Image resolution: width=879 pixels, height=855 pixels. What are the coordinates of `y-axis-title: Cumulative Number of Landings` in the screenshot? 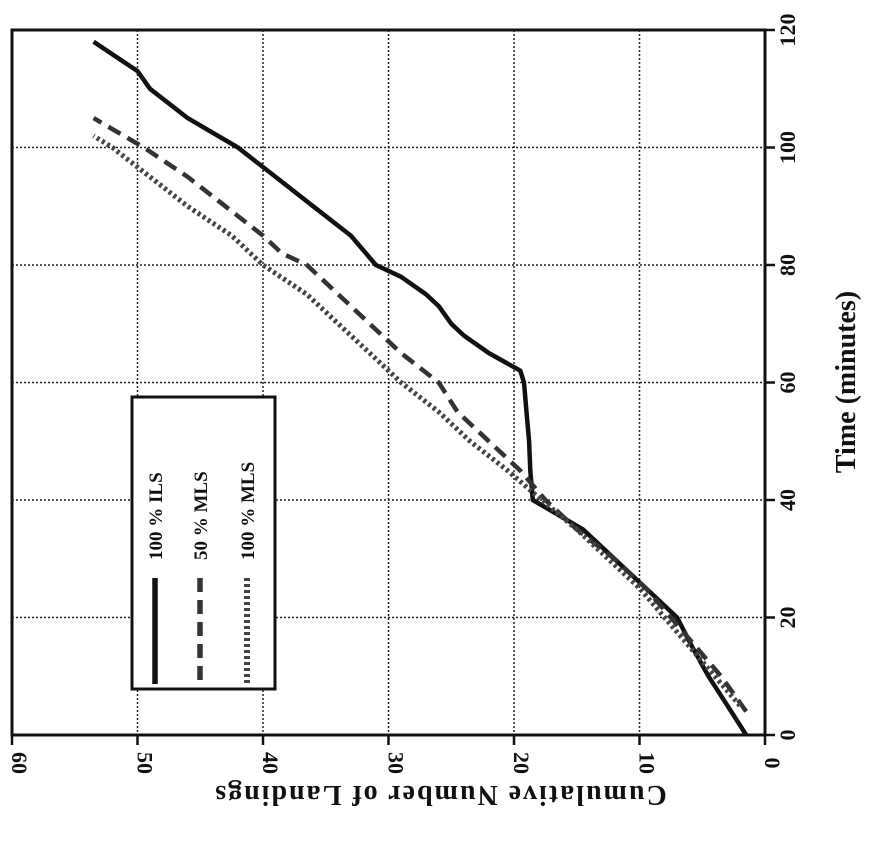 It's located at (439, 794).